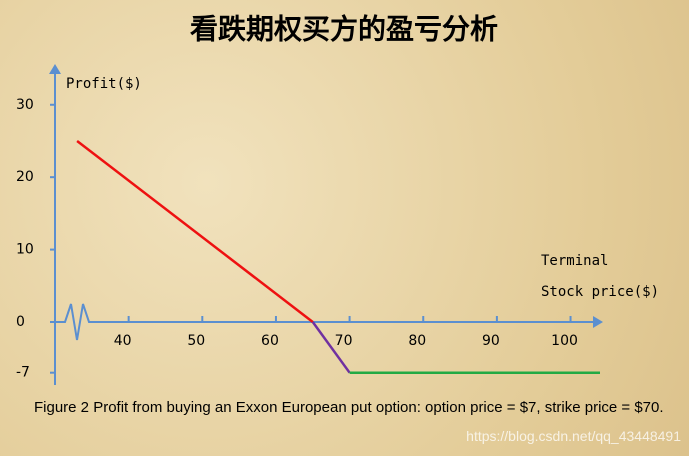 Image resolution: width=689 pixels, height=456 pixels. Describe the element at coordinates (574, 261) in the screenshot. I see `x-axis-label: Terminal` at that location.